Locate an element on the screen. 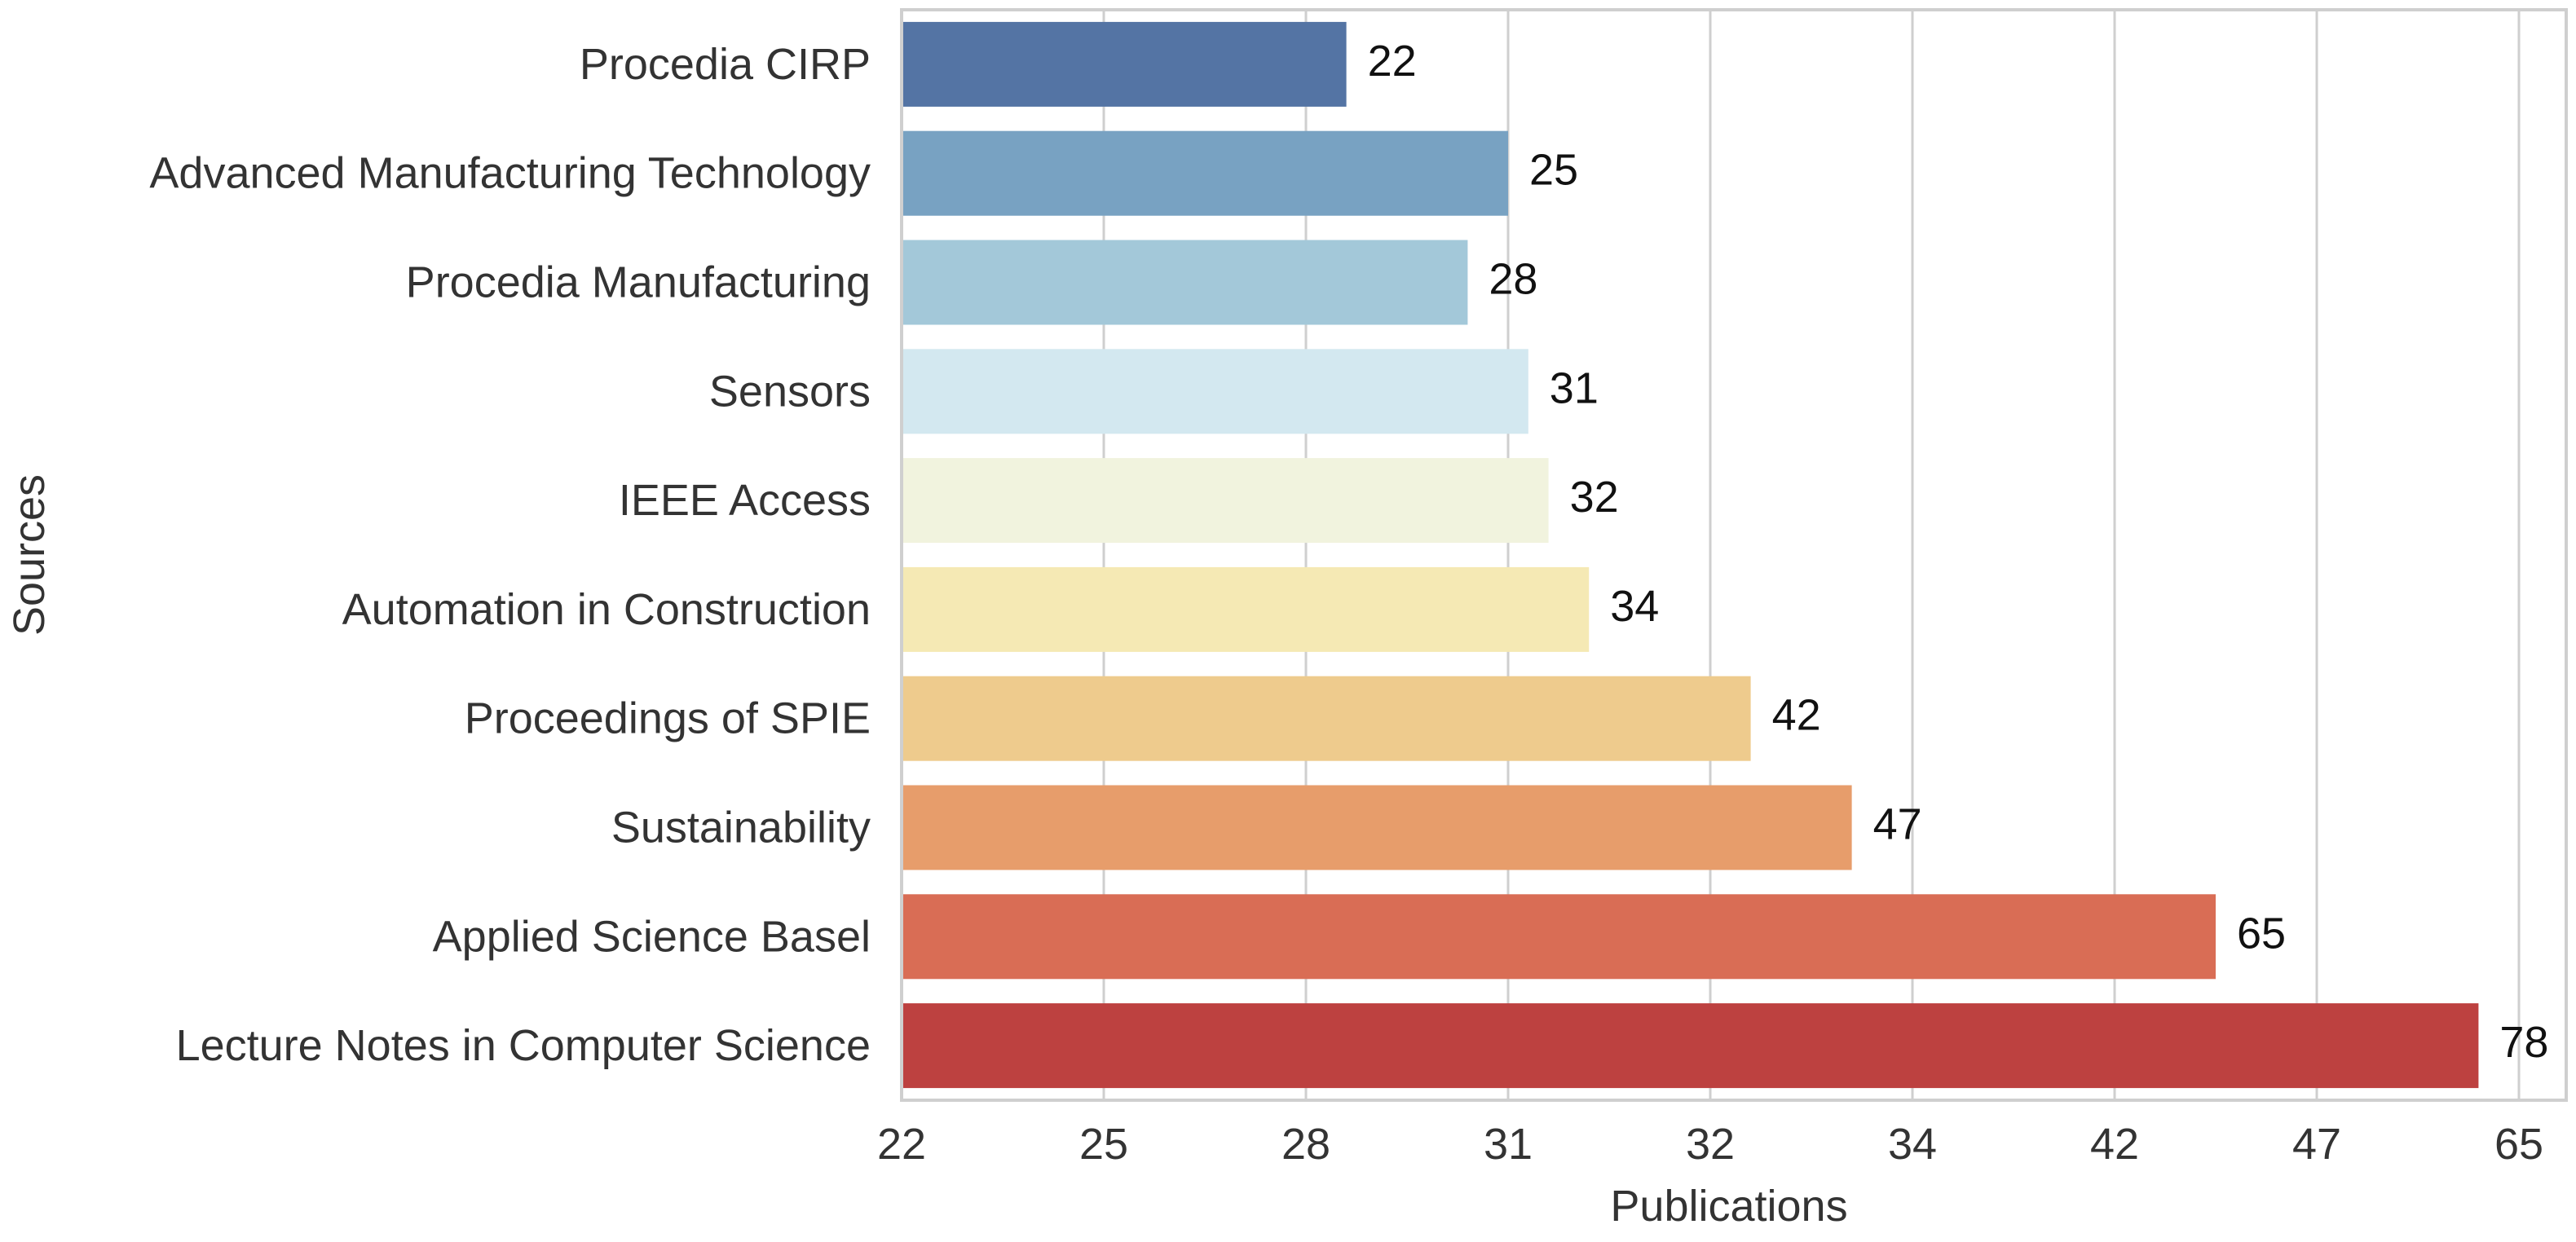 The width and height of the screenshot is (2576, 1242). category-label: Advanced Manufacturing Technology is located at coordinates (510, 173).